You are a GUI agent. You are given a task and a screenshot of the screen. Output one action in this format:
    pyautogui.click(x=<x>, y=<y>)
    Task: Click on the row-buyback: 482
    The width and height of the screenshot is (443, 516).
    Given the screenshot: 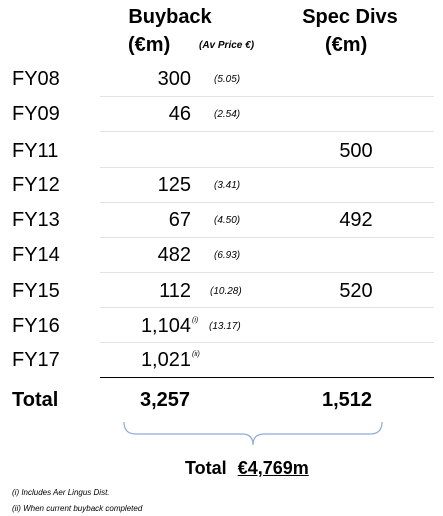 What is the action you would take?
    pyautogui.click(x=174, y=255)
    